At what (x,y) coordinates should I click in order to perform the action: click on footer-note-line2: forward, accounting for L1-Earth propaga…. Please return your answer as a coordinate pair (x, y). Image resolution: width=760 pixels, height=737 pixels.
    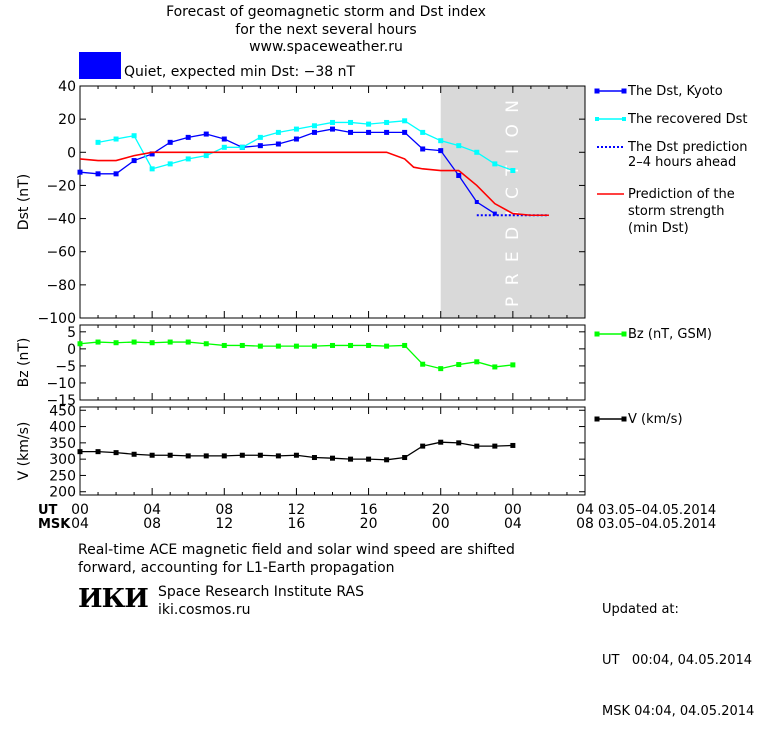
    Looking at the image, I should click on (236, 568).